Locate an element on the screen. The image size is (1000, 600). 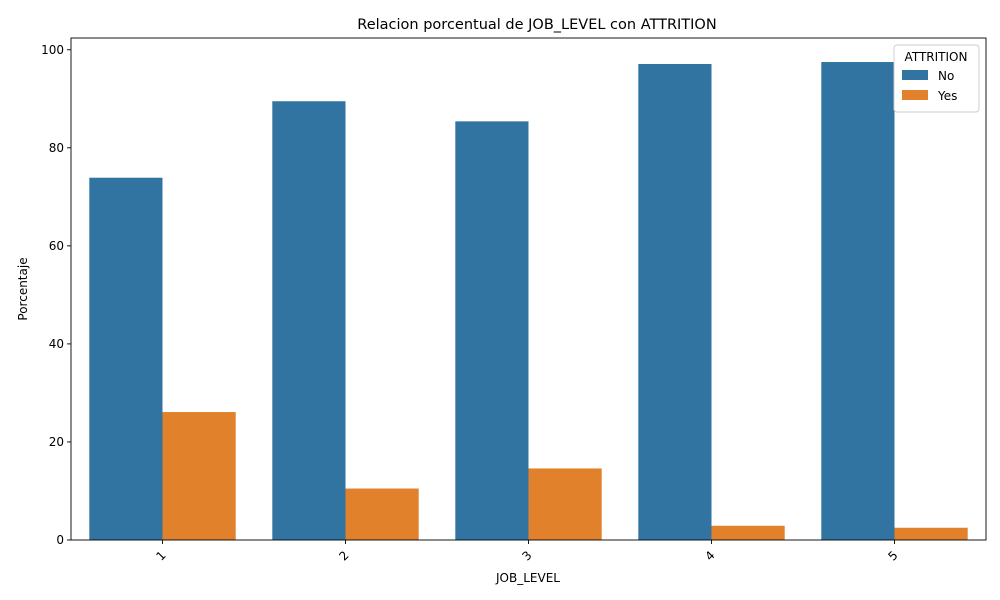
legend-label-yes: Yes is located at coordinates (947, 96).